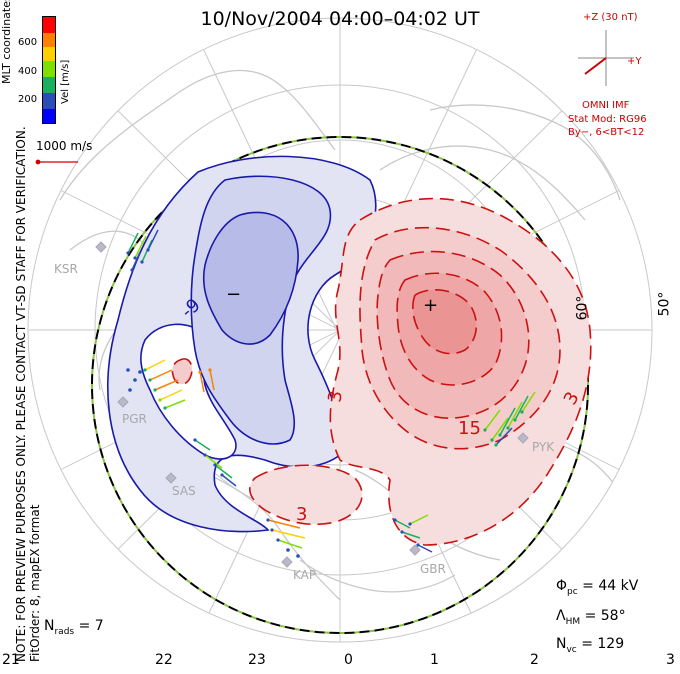 The height and width of the screenshot is (674, 680). I want to click on vectors-ksr, so click(142, 250).